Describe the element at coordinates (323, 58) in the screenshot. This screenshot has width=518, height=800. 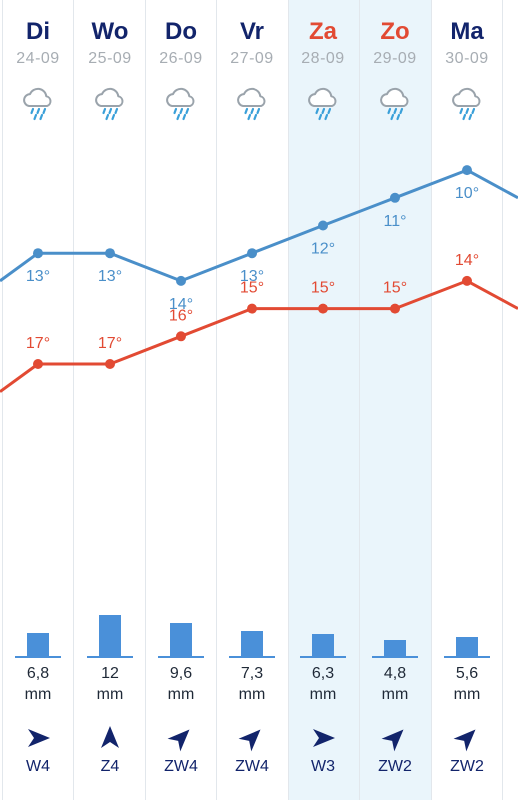
I see `day-date: 28-09` at that location.